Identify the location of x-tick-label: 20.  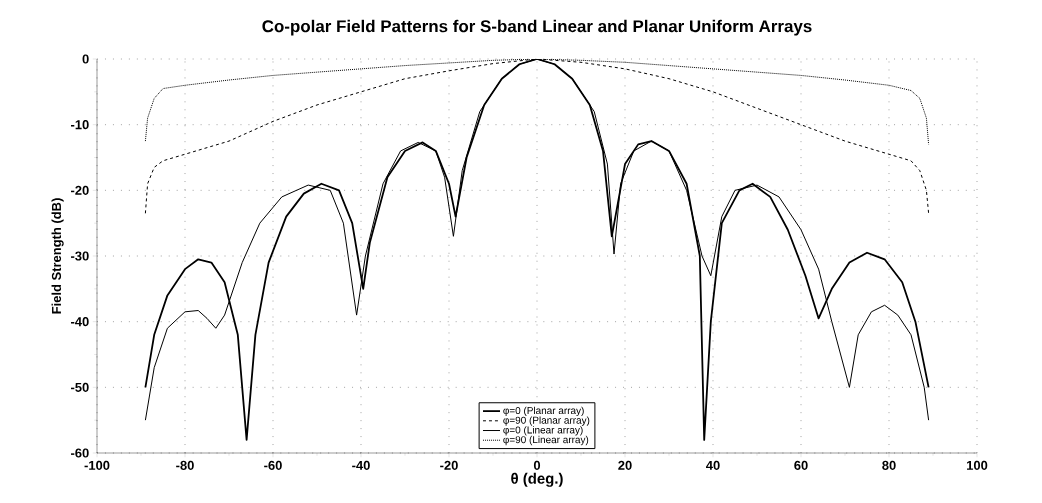
(625, 465).